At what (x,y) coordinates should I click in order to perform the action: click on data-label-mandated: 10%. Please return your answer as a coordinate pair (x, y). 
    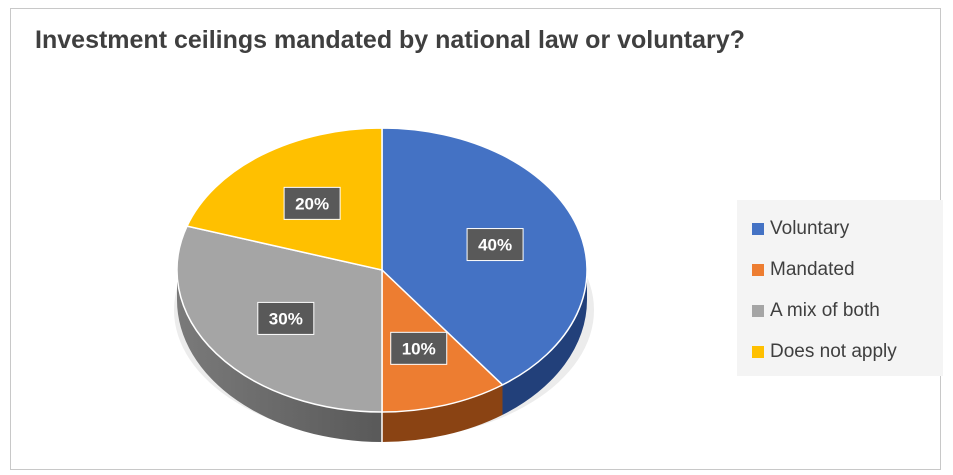
    Looking at the image, I should click on (419, 348).